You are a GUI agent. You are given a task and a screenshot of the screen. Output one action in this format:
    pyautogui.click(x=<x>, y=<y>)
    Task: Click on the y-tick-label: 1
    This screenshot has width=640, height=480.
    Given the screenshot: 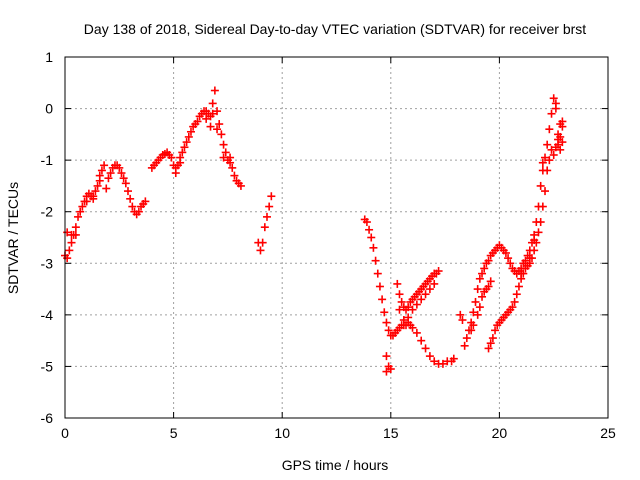 What is the action you would take?
    pyautogui.click(x=49, y=57)
    